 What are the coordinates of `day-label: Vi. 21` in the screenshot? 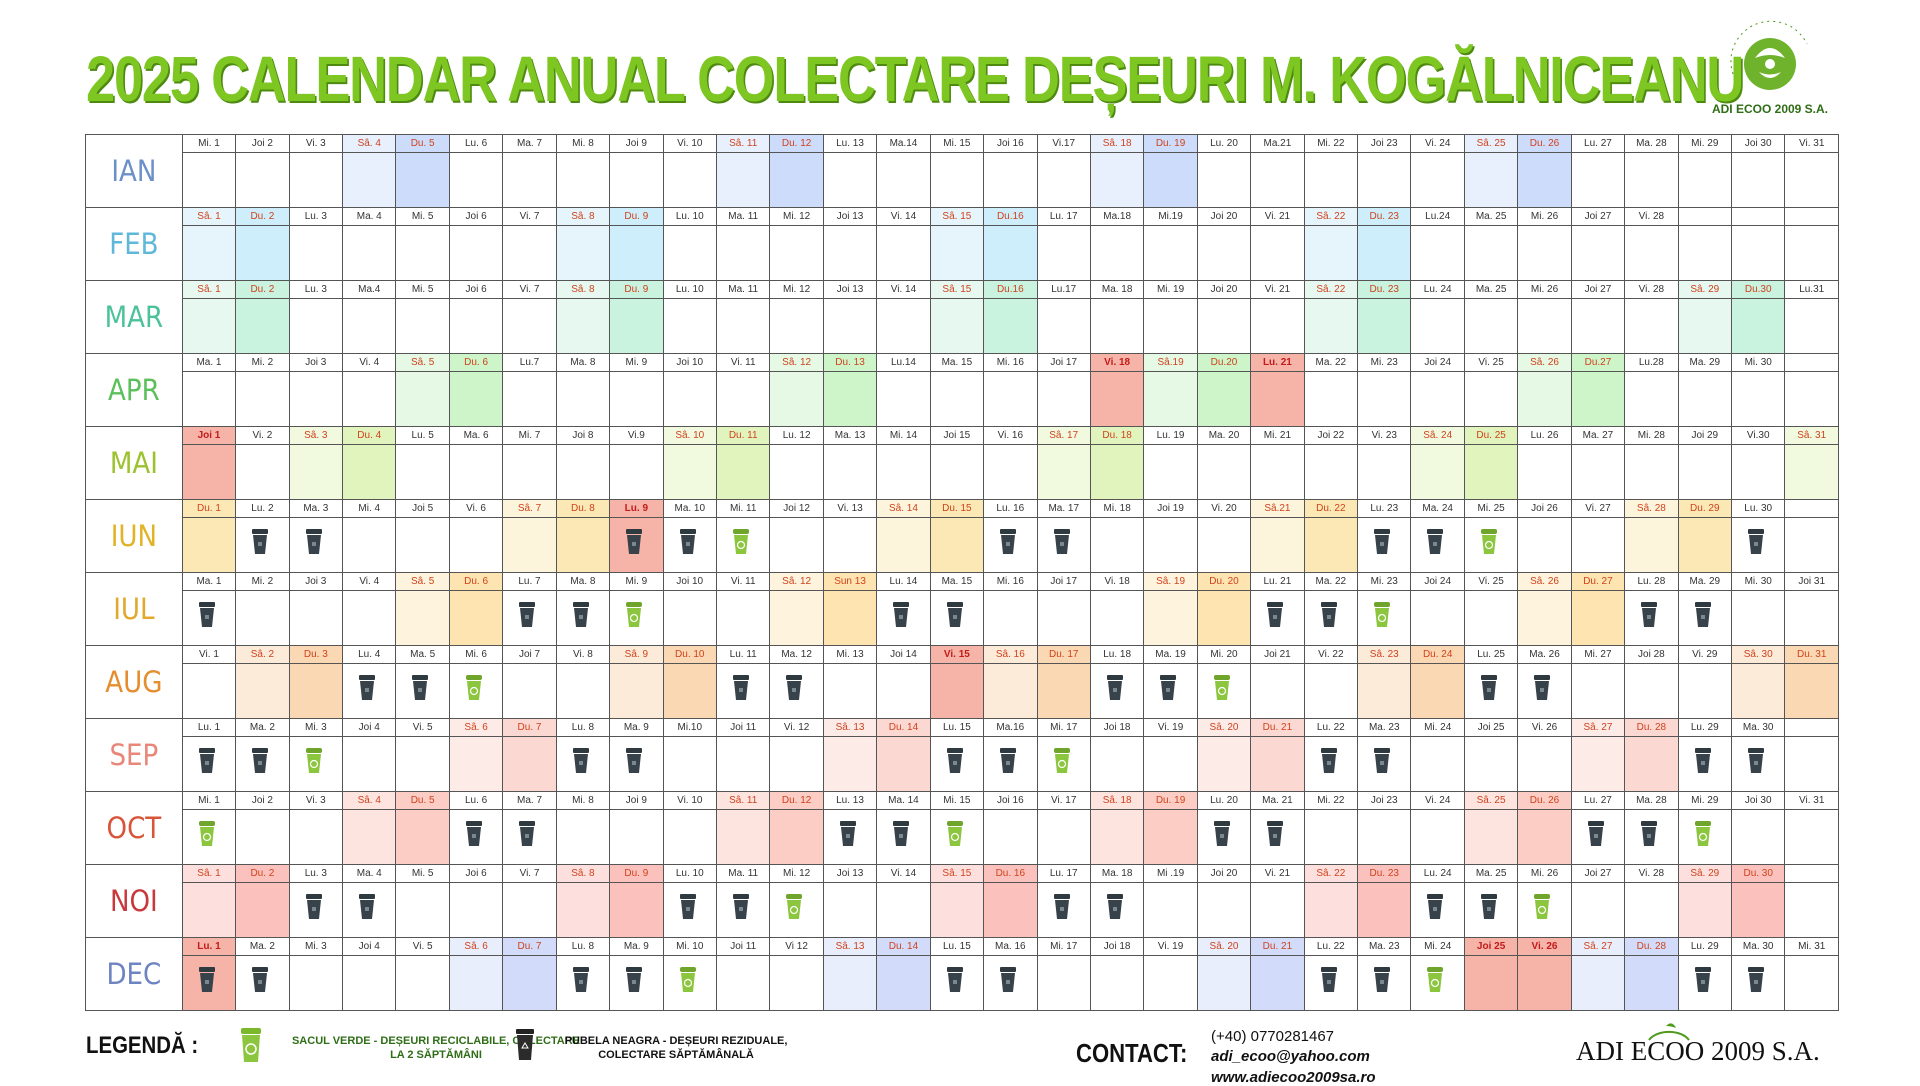 It's located at (1277, 290).